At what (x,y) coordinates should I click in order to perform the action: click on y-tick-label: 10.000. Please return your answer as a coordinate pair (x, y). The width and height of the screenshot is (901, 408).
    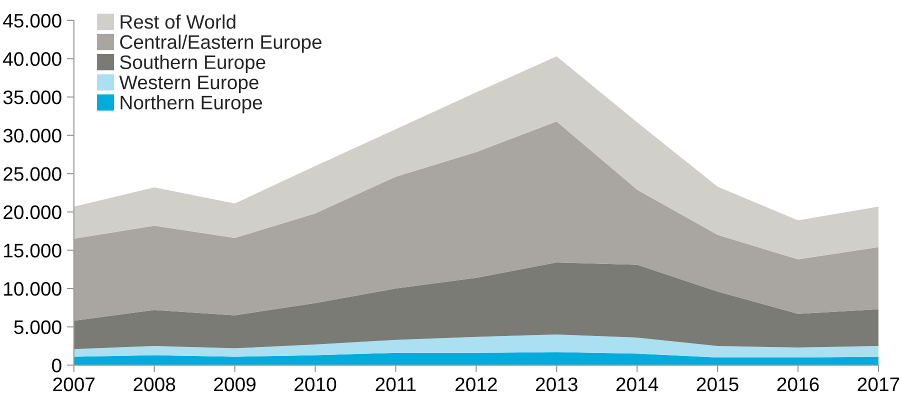
    Looking at the image, I should click on (33, 289).